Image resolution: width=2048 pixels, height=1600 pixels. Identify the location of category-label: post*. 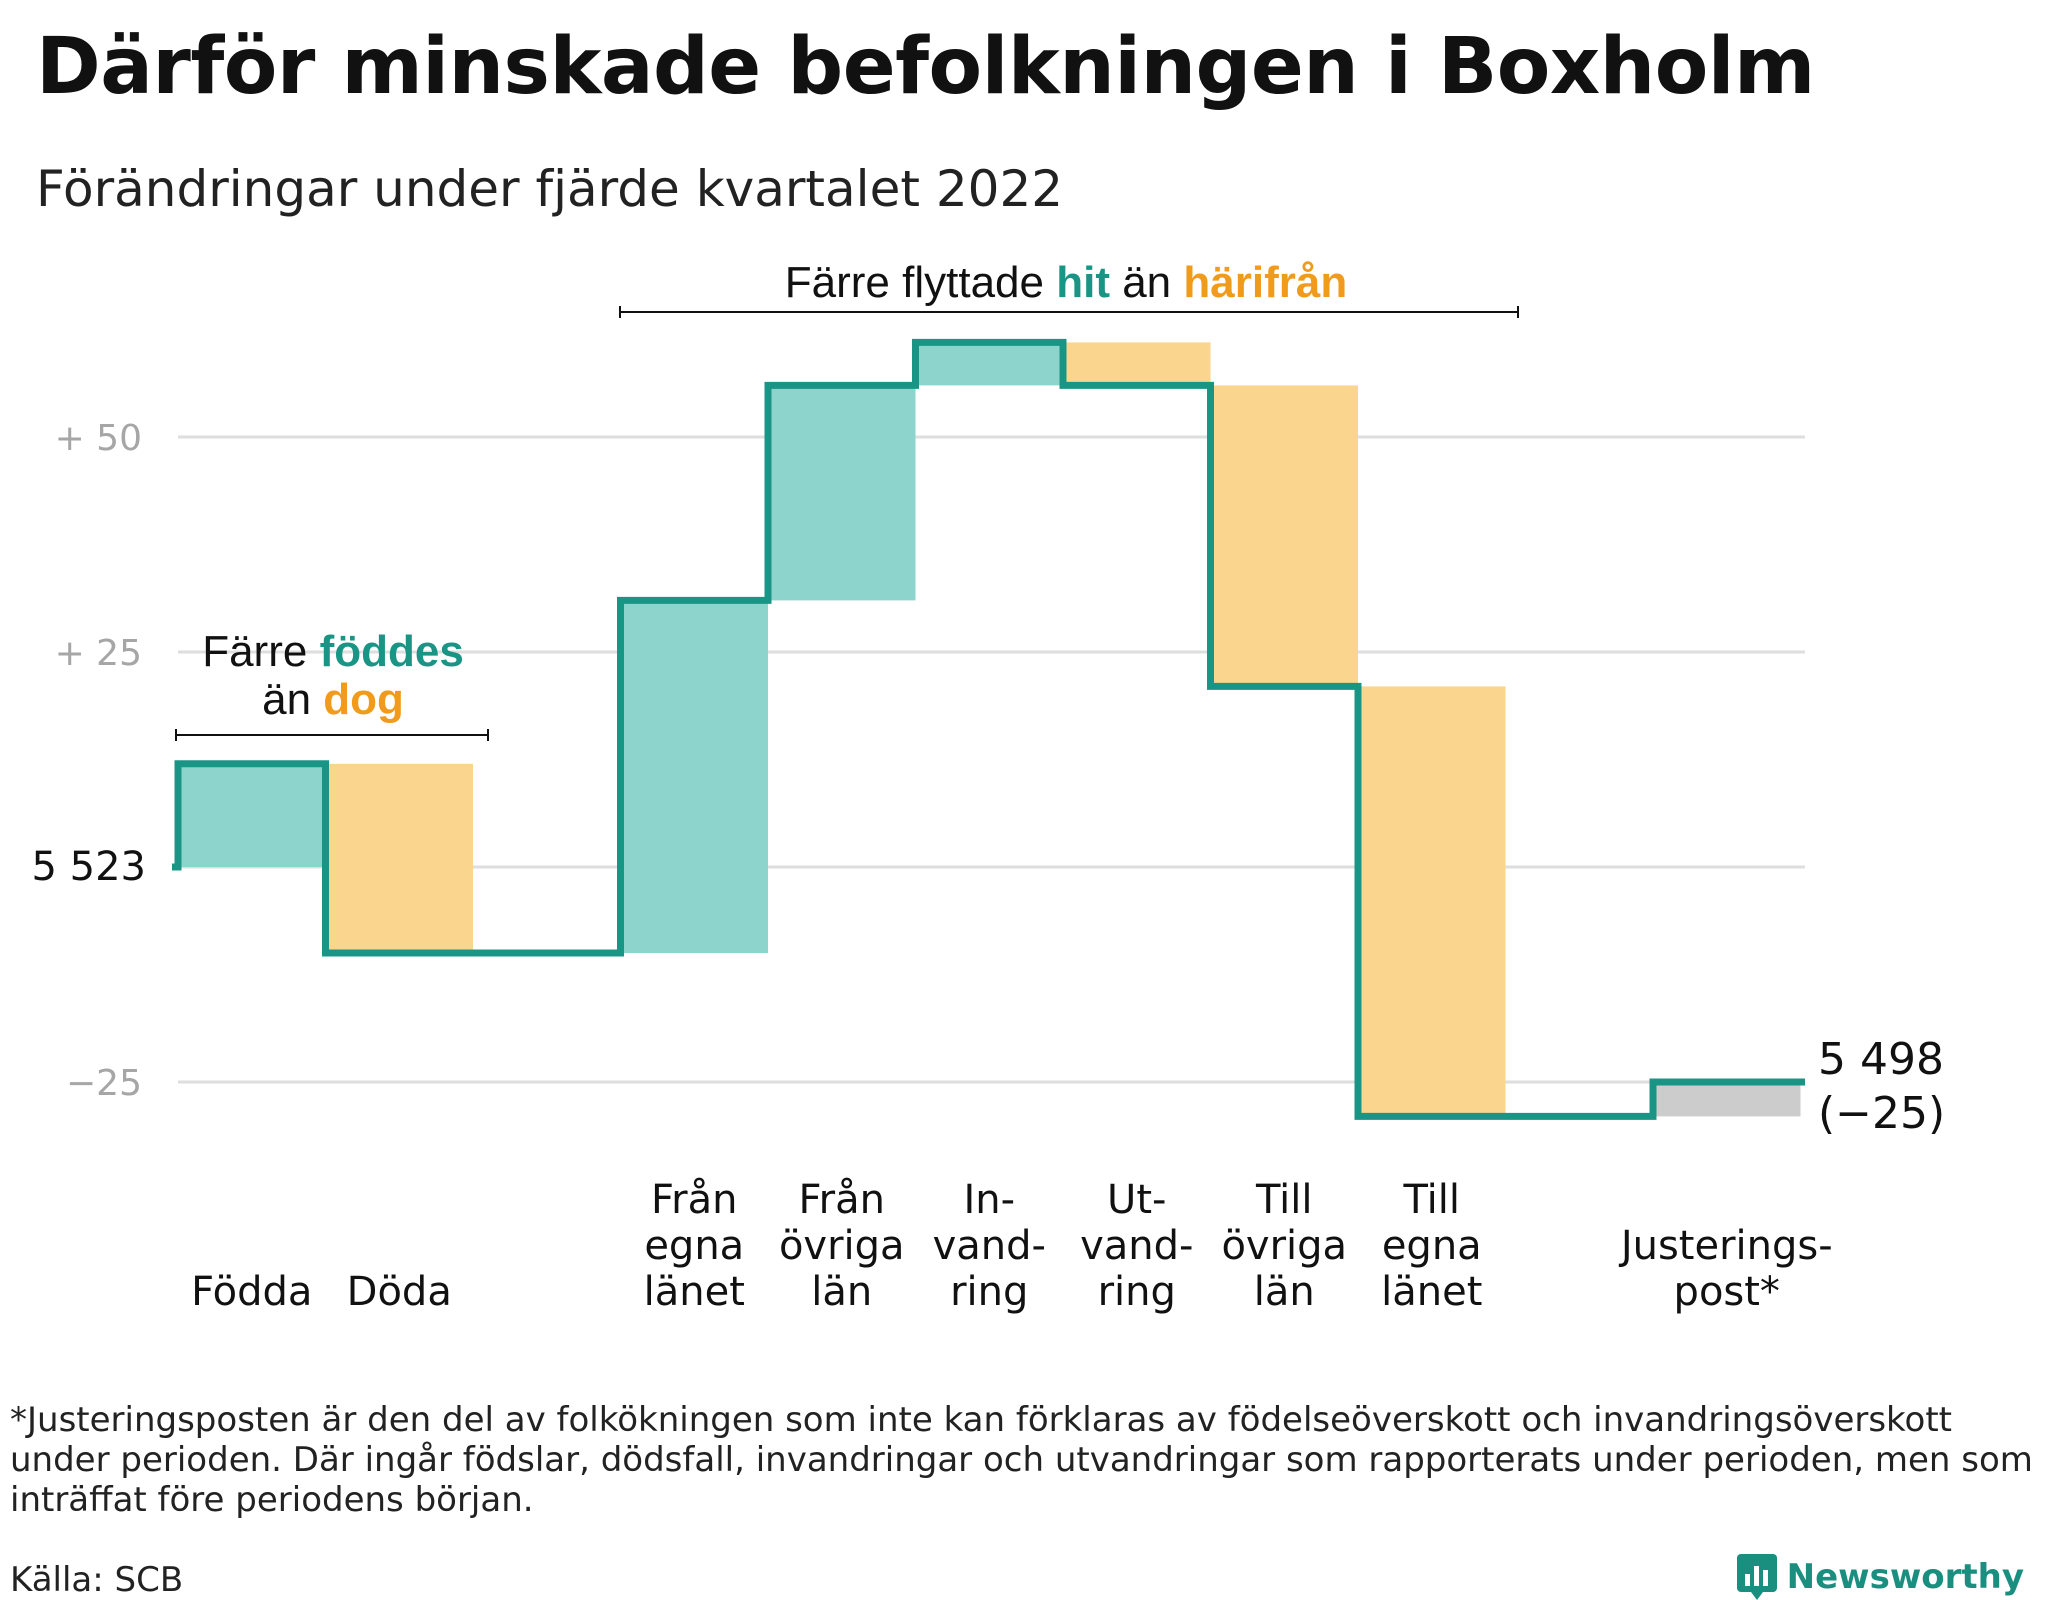
(1727, 1292).